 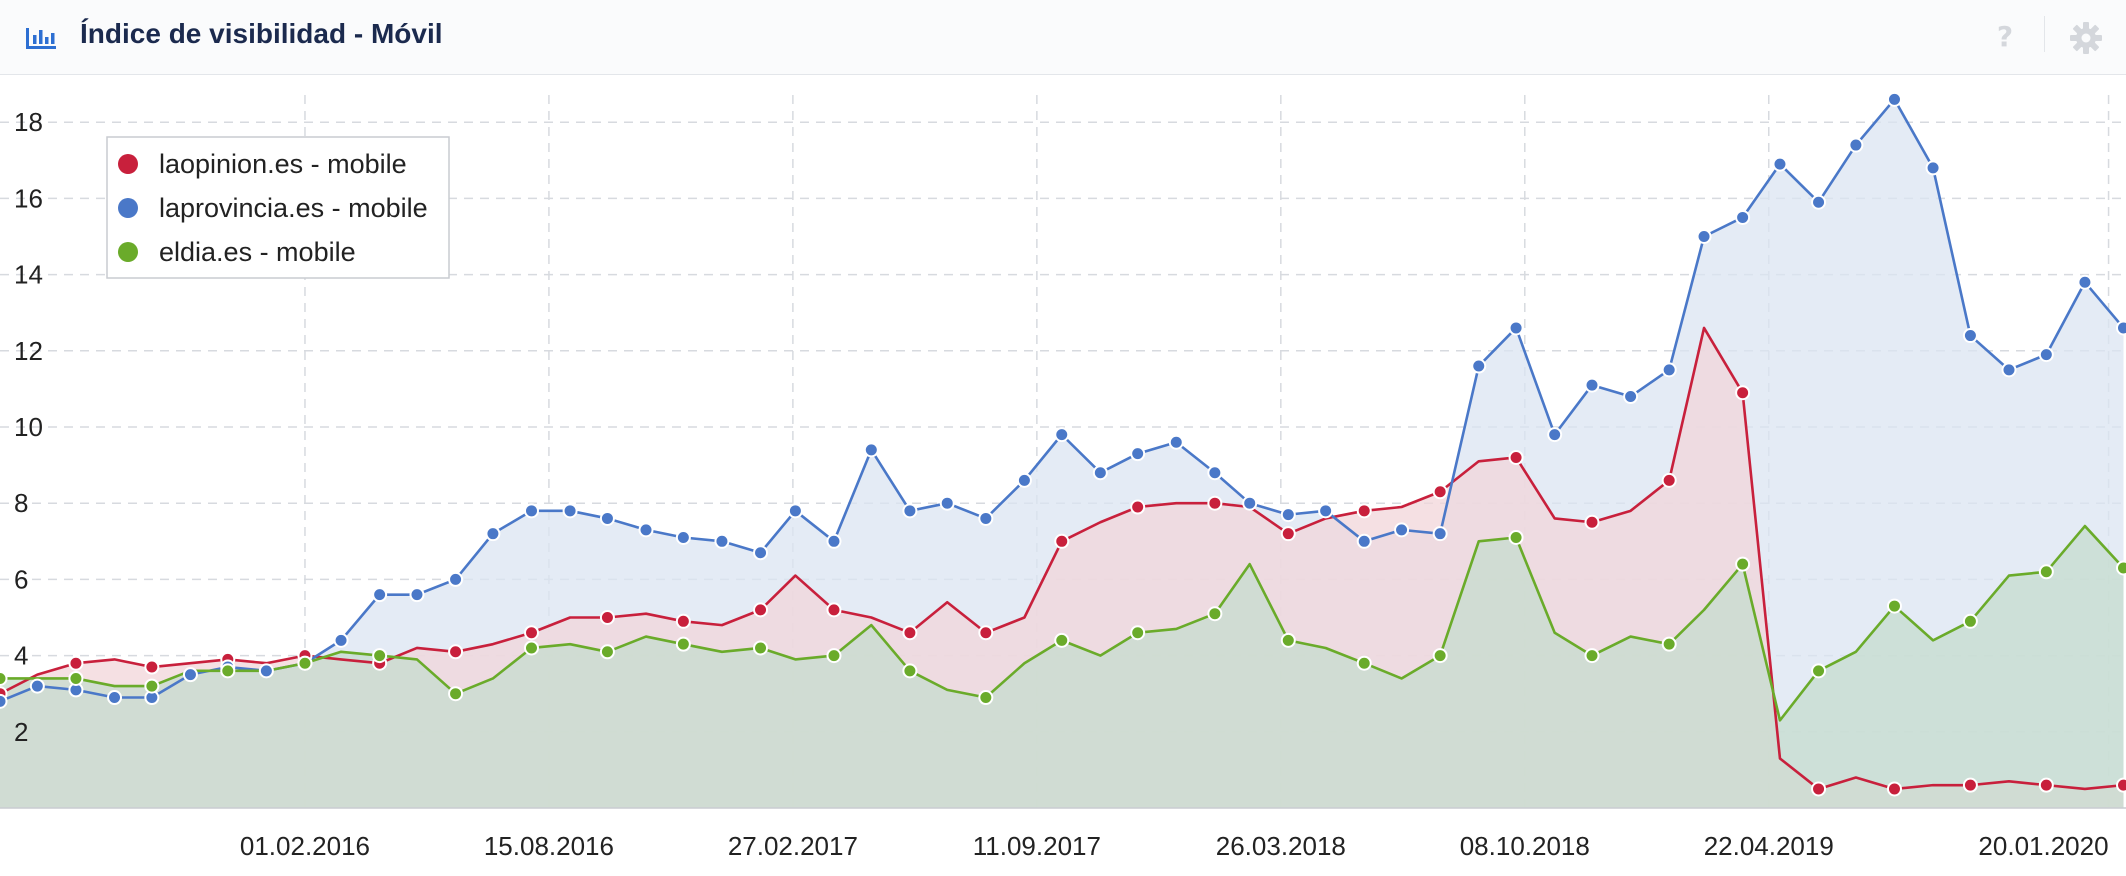 I want to click on question-icon: ?, so click(x=2005, y=36).